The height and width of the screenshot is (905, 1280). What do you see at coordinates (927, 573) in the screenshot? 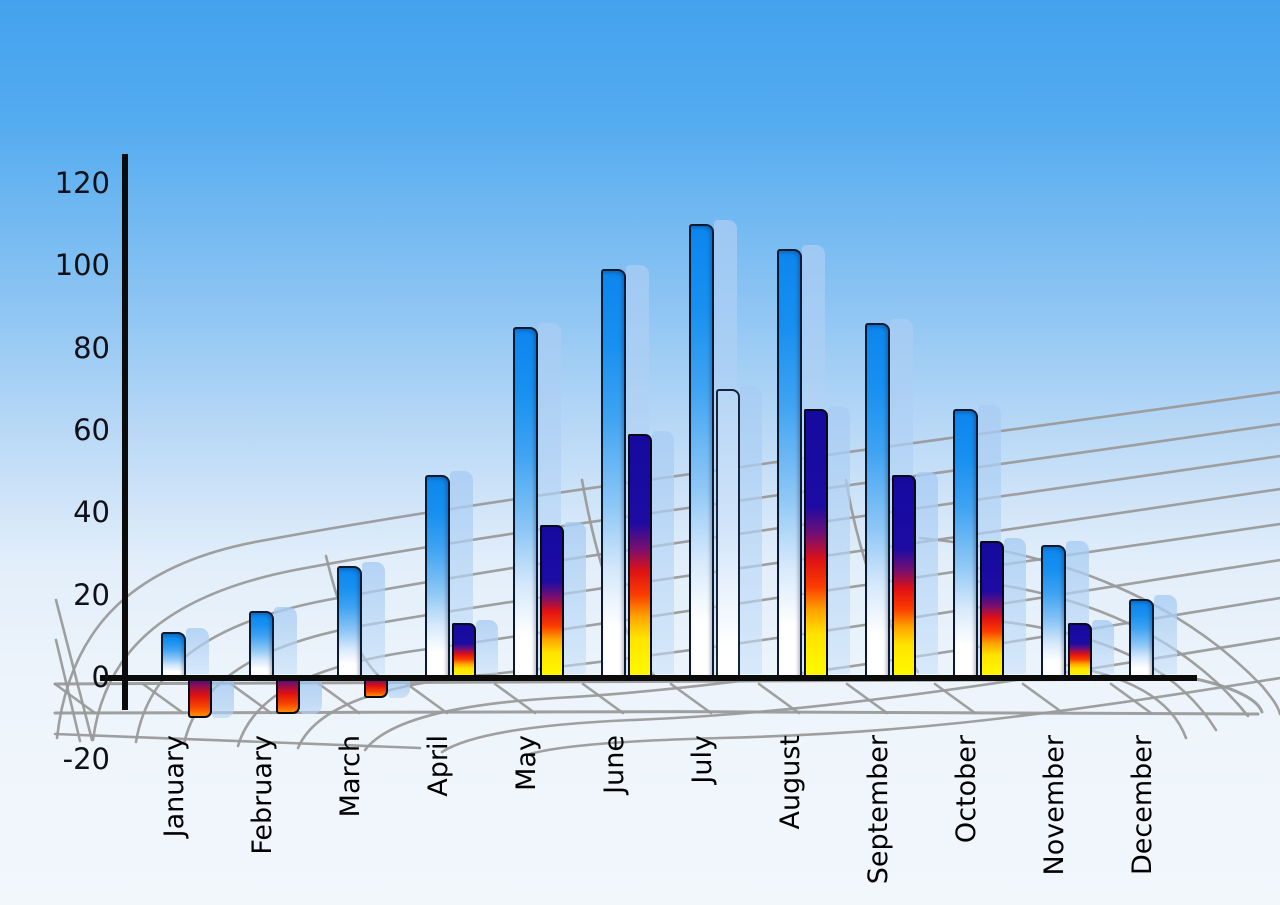
I see `bar-shadow-september-series2` at bounding box center [927, 573].